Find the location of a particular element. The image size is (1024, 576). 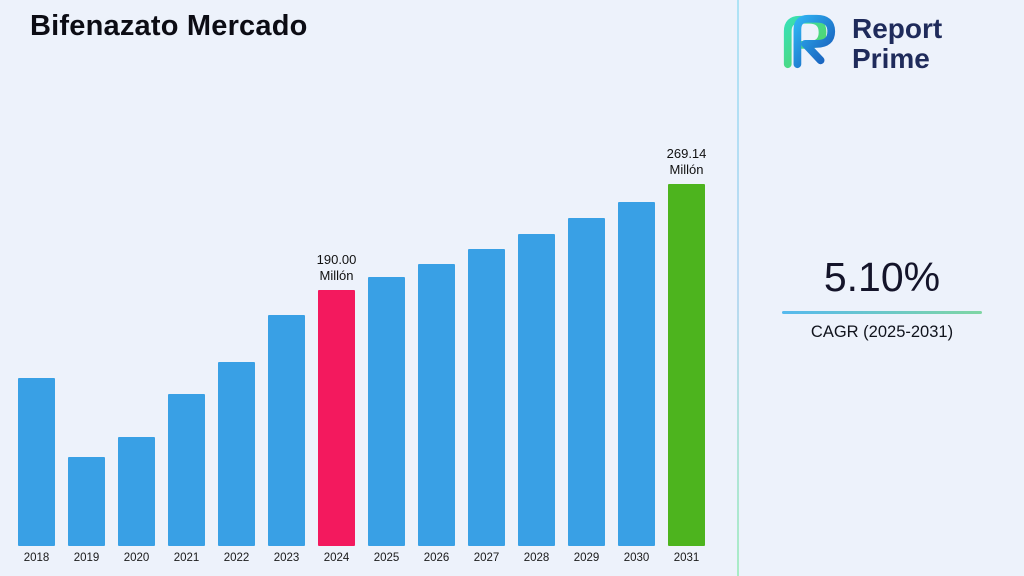

logo-word-report: Report is located at coordinates (897, 28).